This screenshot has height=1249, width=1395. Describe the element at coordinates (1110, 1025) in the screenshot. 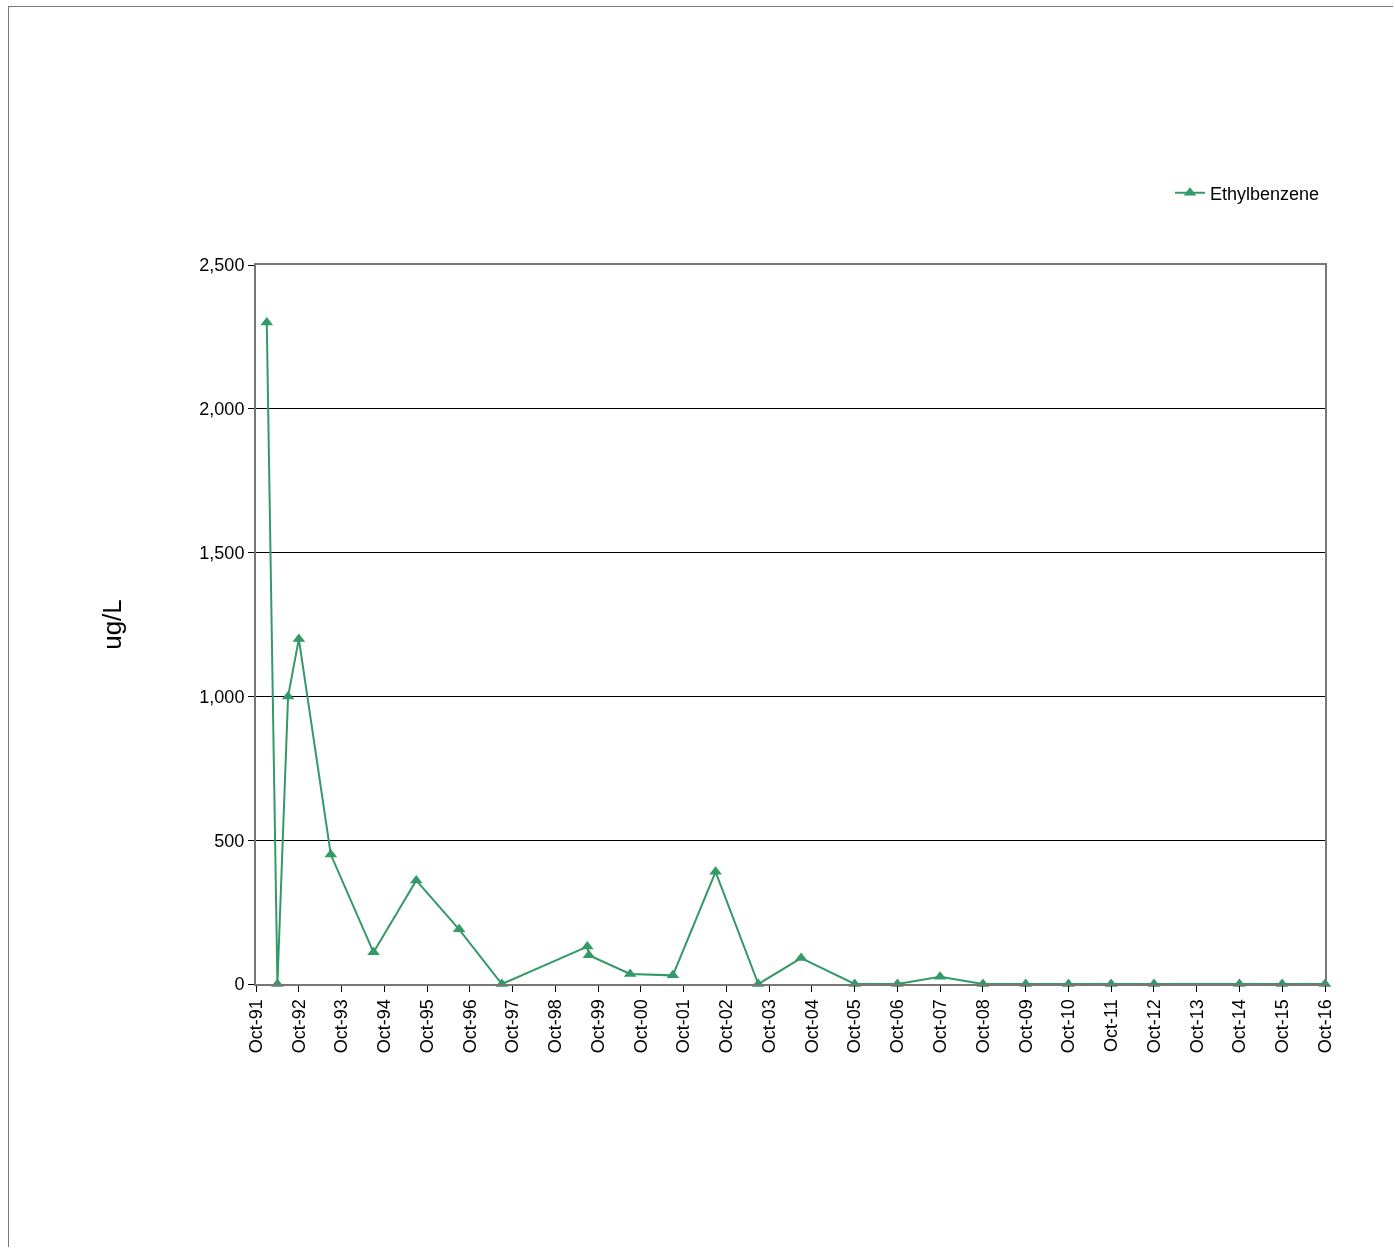

I see `x-tick-label: Oct-11` at that location.